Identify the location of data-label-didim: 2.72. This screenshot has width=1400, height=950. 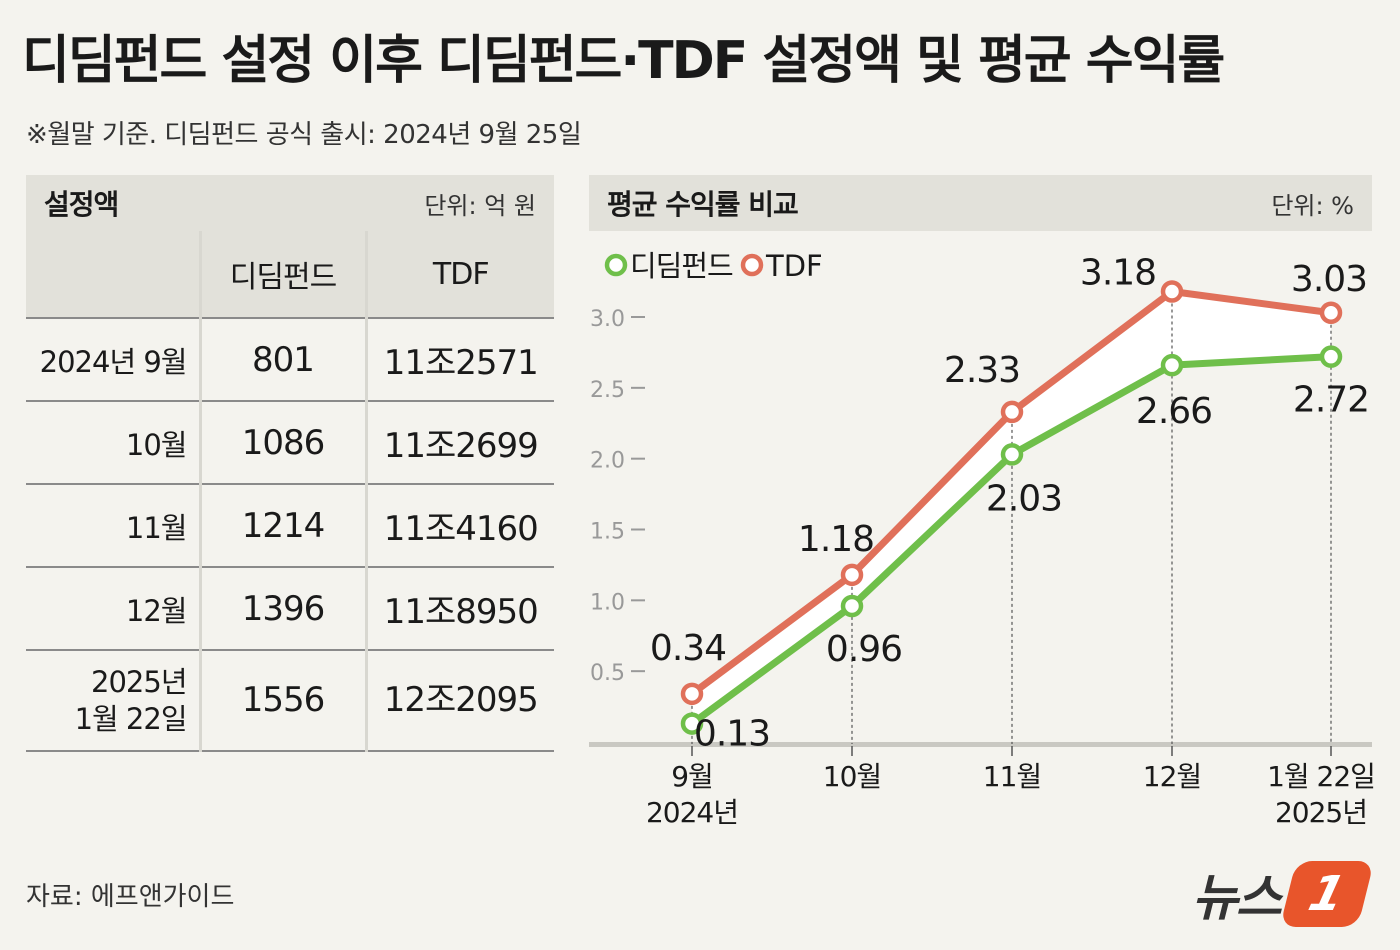
(1331, 400).